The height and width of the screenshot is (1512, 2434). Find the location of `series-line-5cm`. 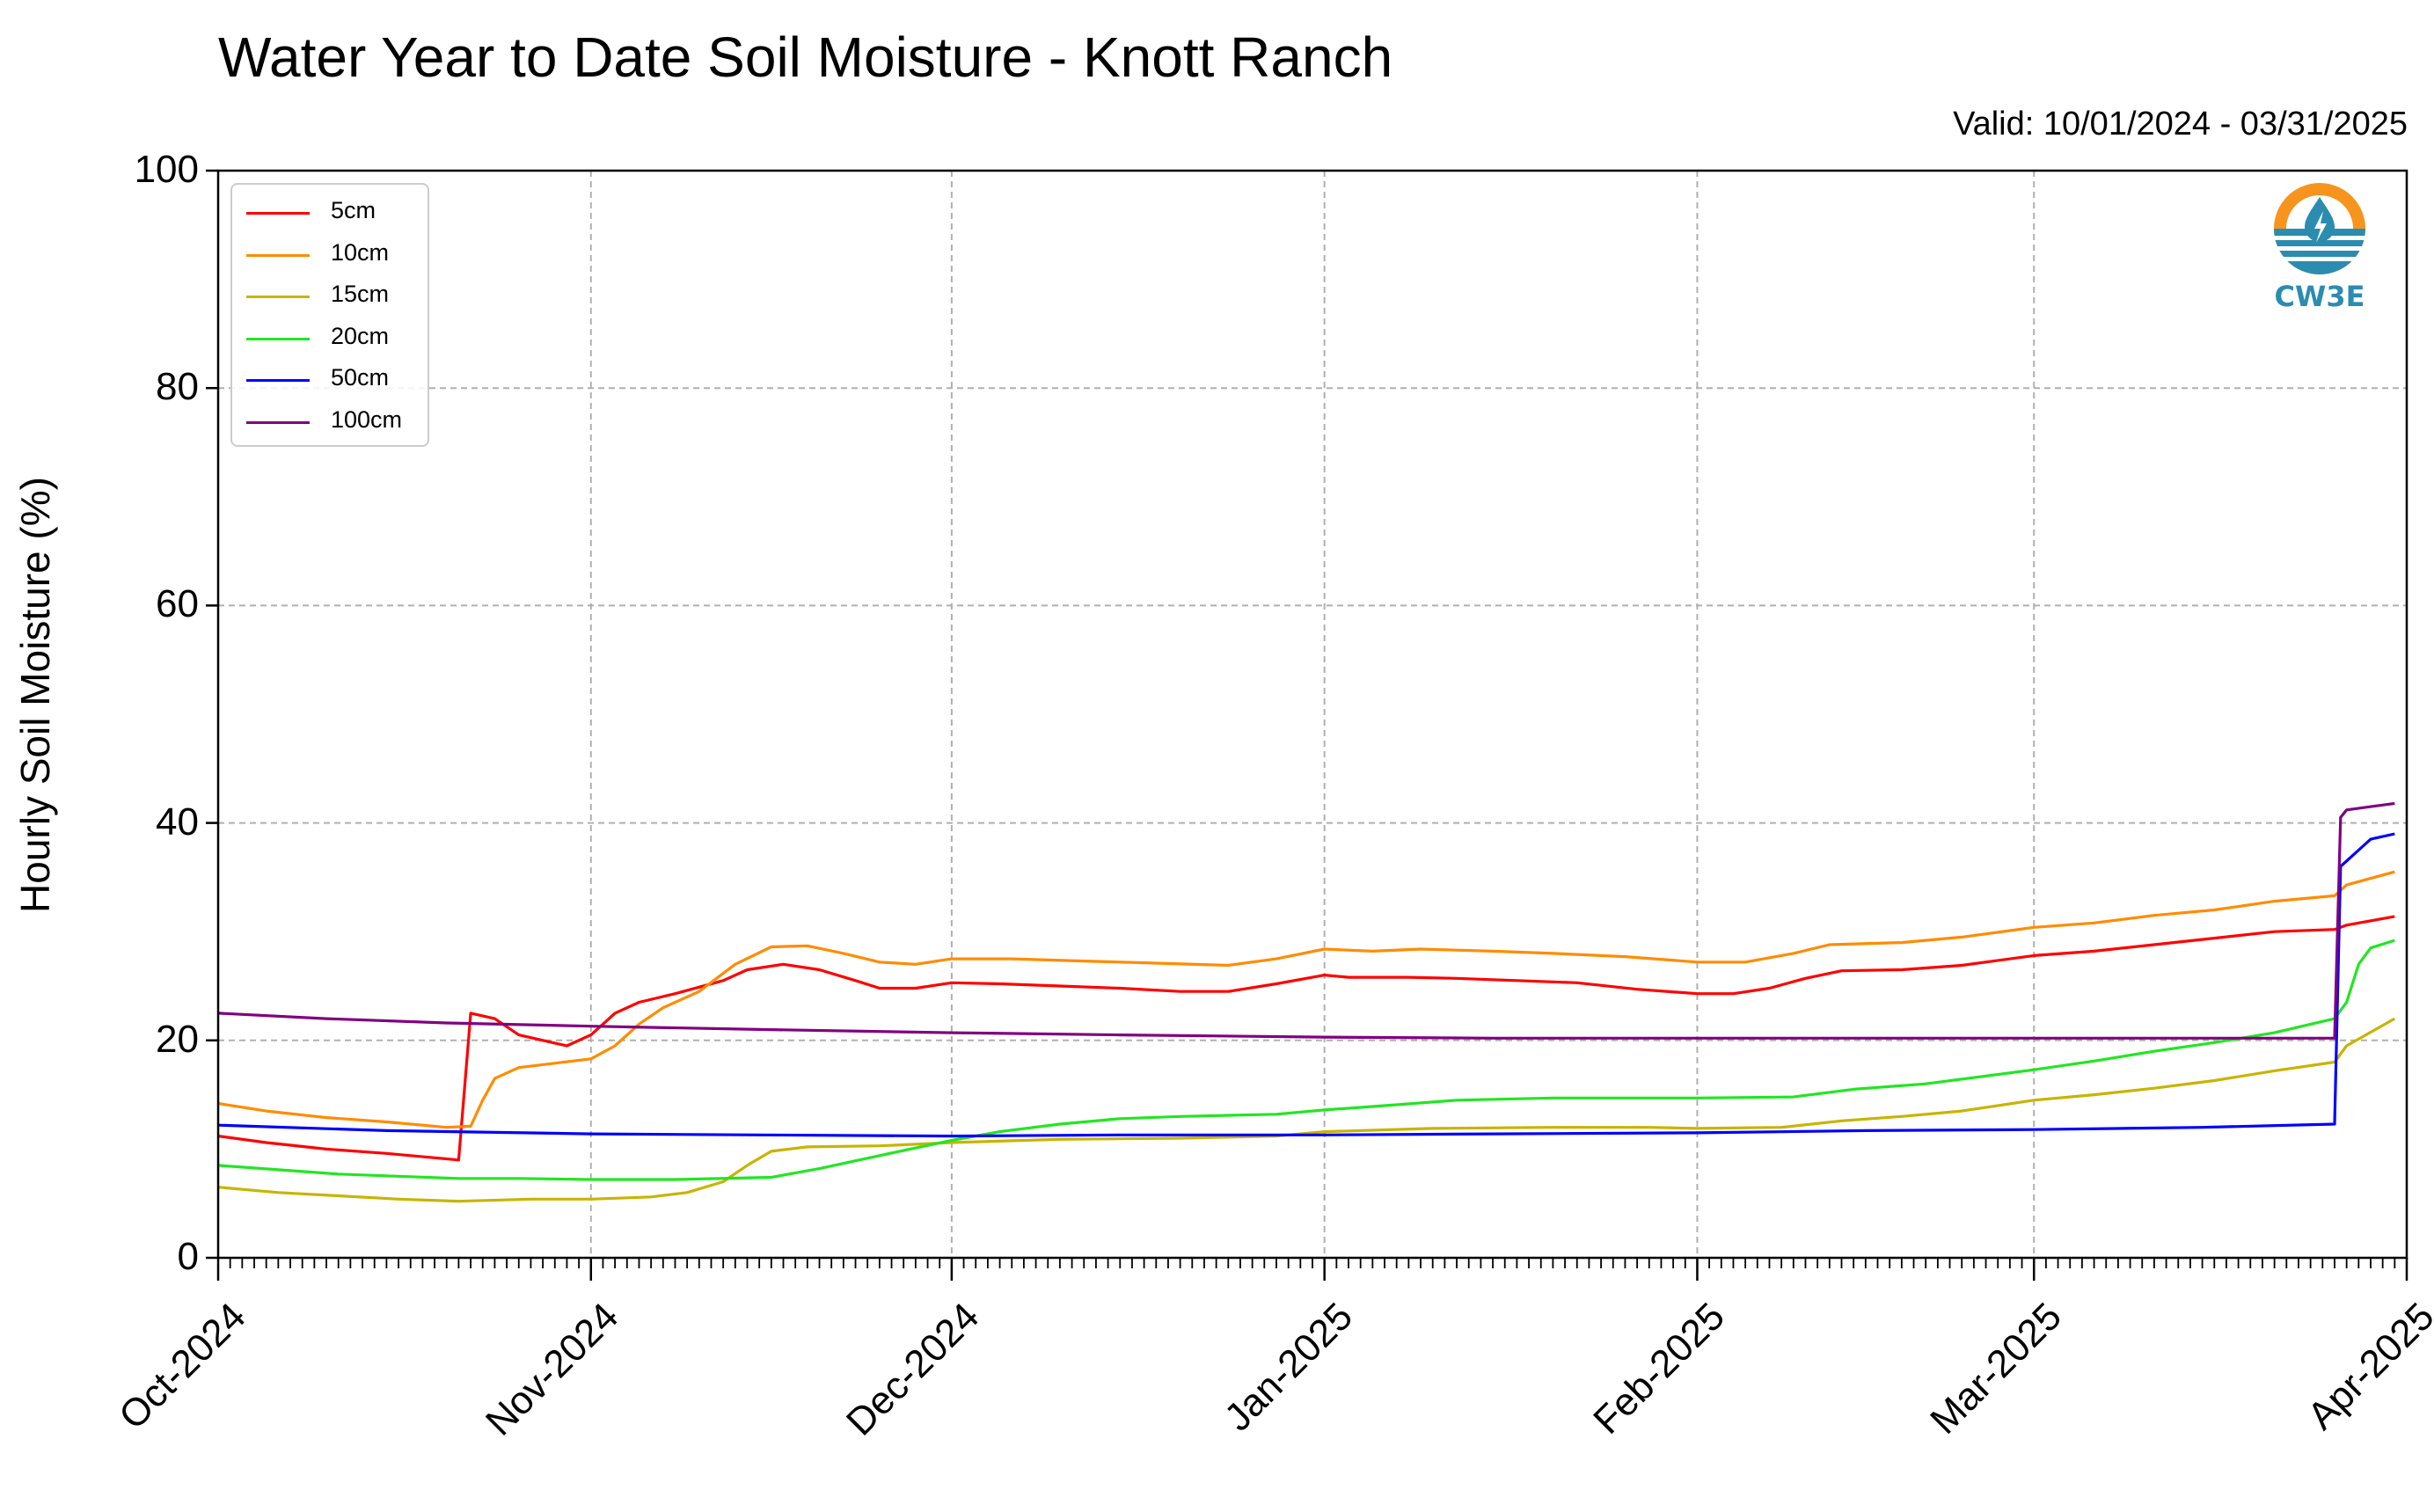

series-line-5cm is located at coordinates (1306, 1038).